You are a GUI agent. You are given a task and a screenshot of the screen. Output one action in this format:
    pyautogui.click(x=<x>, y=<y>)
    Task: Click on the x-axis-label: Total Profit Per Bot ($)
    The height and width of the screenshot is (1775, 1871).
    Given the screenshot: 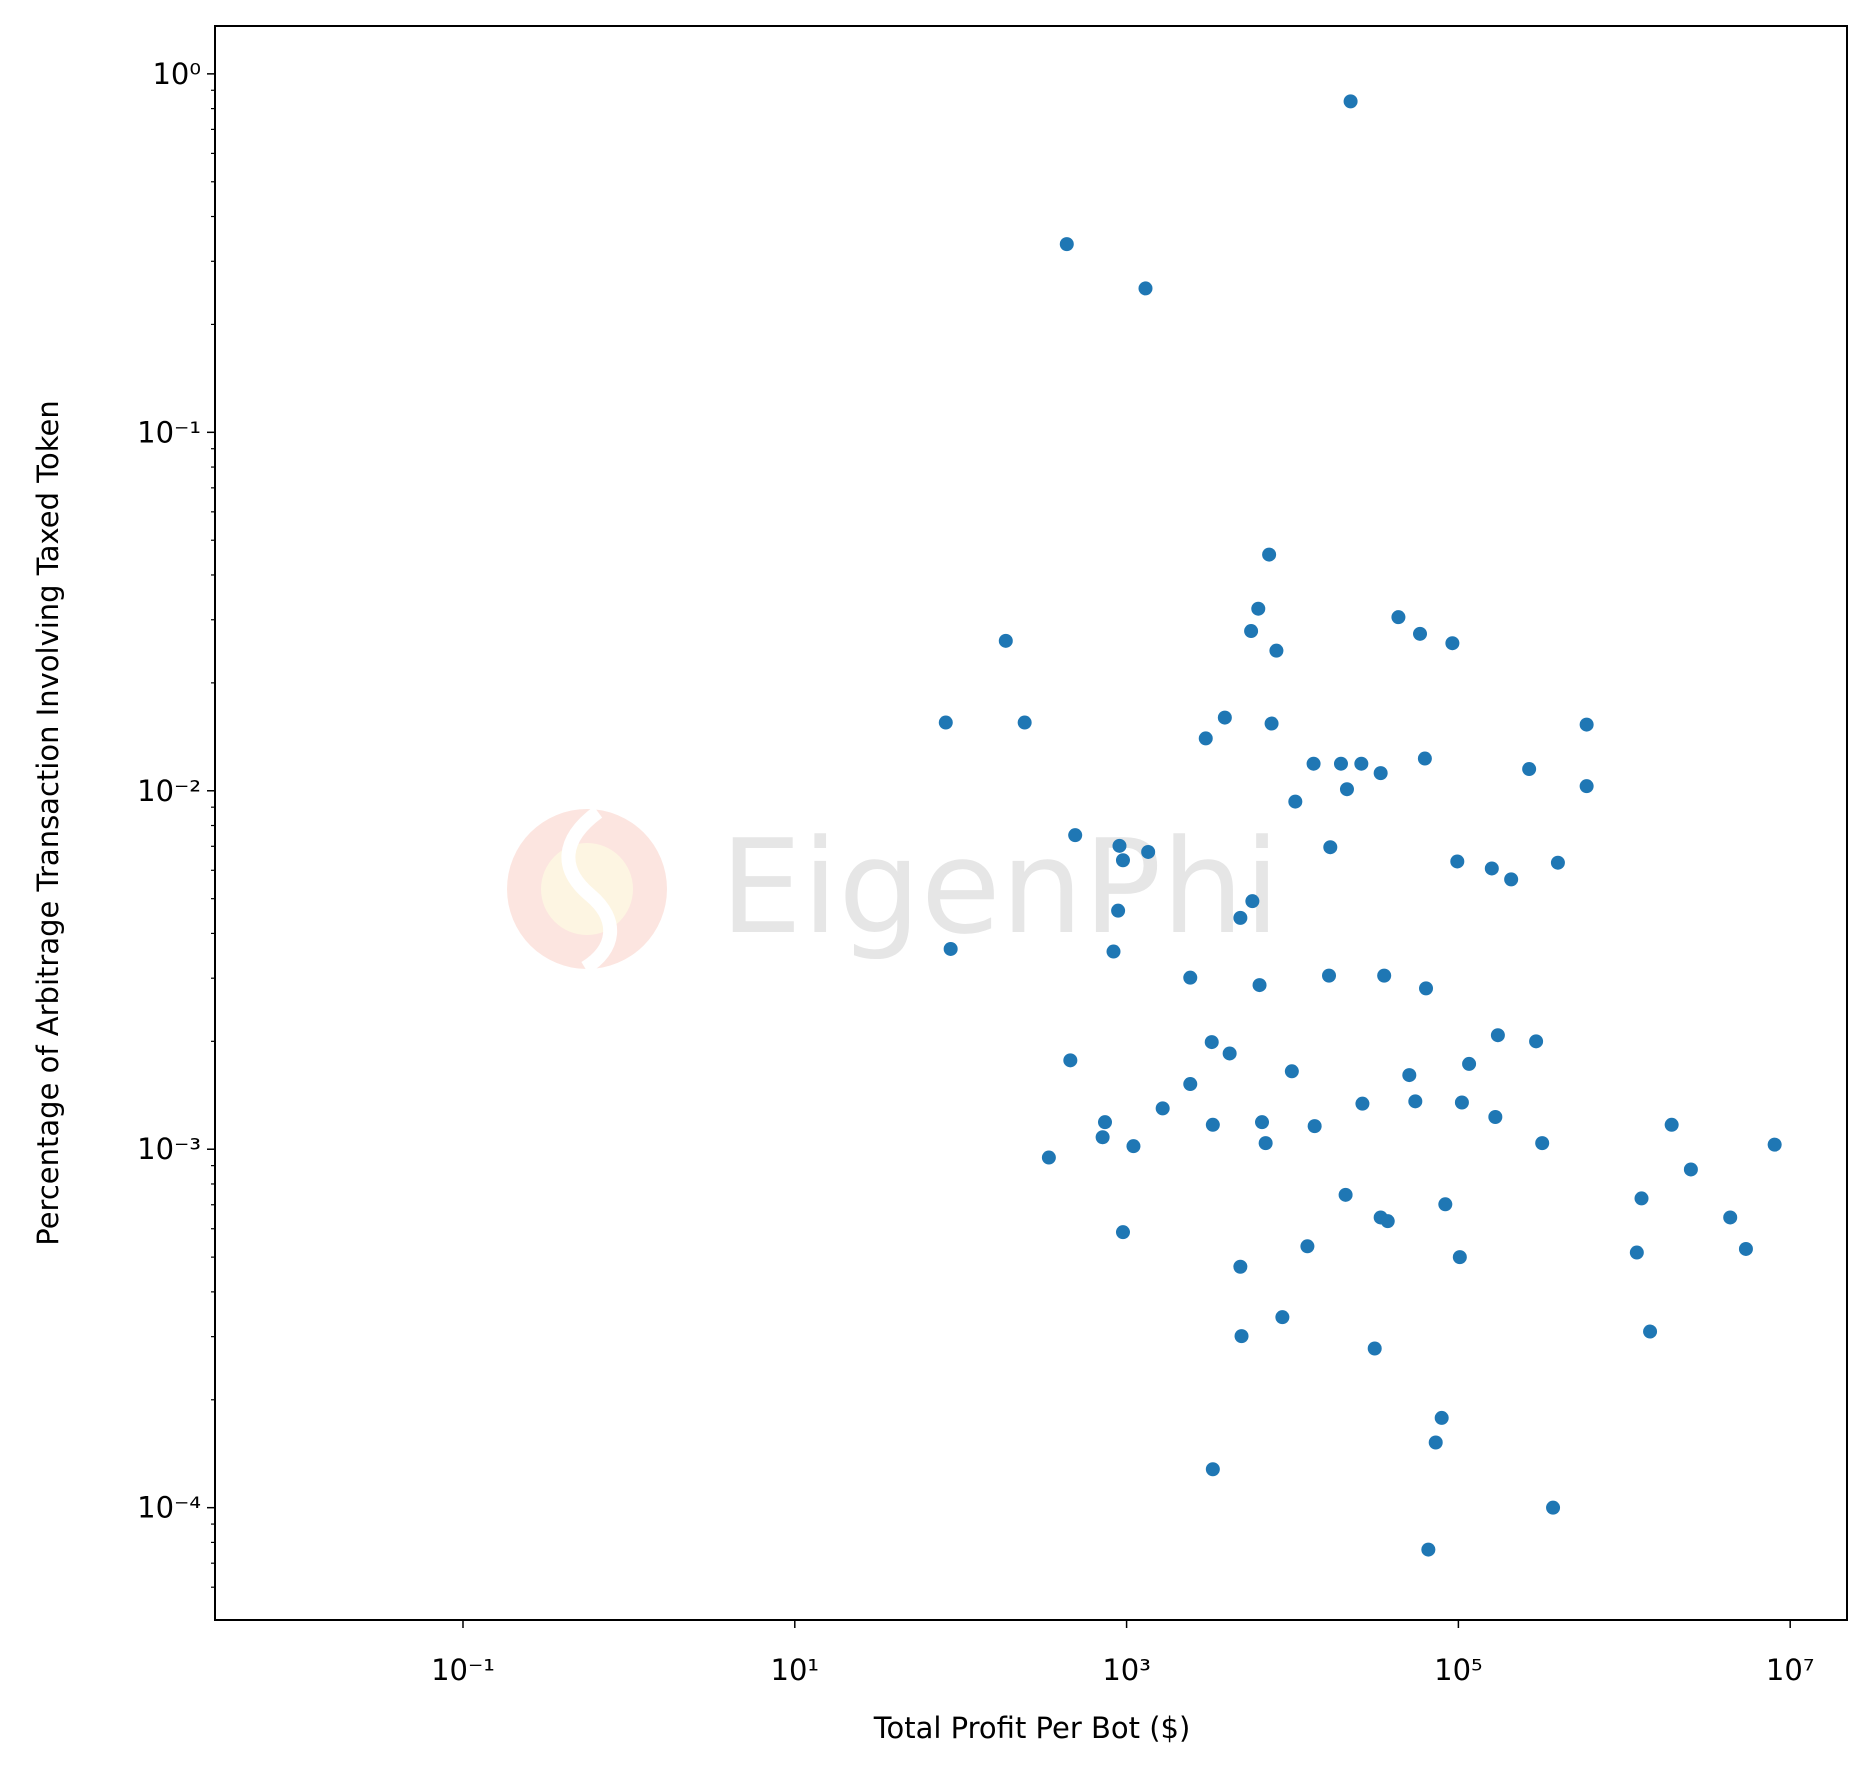 What is the action you would take?
    pyautogui.click(x=1032, y=1728)
    